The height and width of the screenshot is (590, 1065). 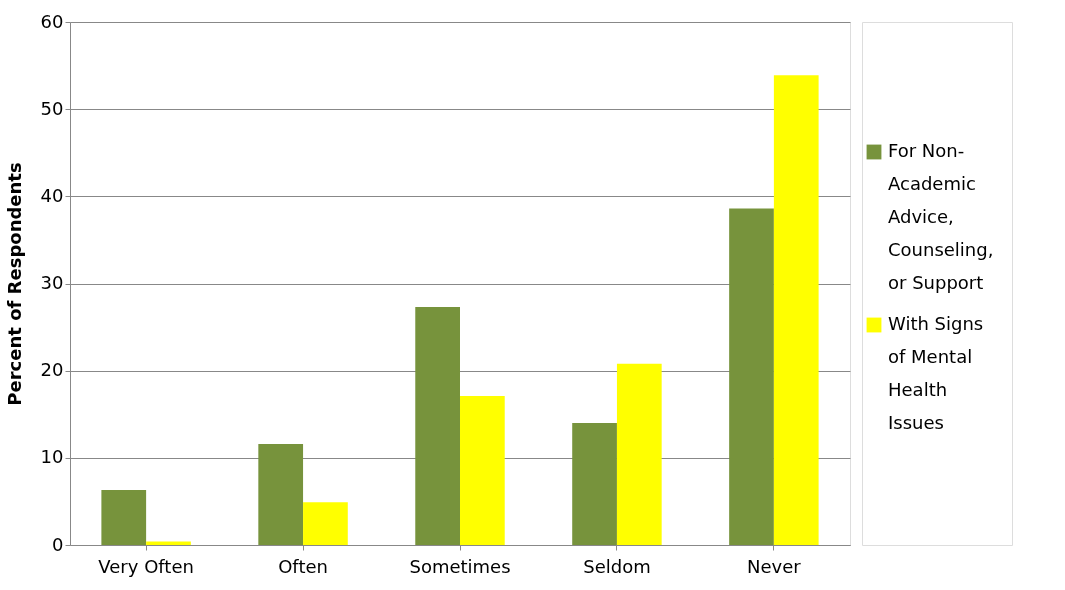 What do you see at coordinates (52, 195) in the screenshot?
I see `y-tick-label: 40` at bounding box center [52, 195].